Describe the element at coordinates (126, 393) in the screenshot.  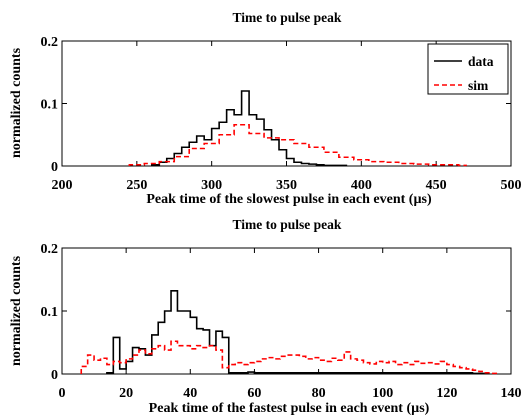
I see `x-tick-label: 20` at that location.